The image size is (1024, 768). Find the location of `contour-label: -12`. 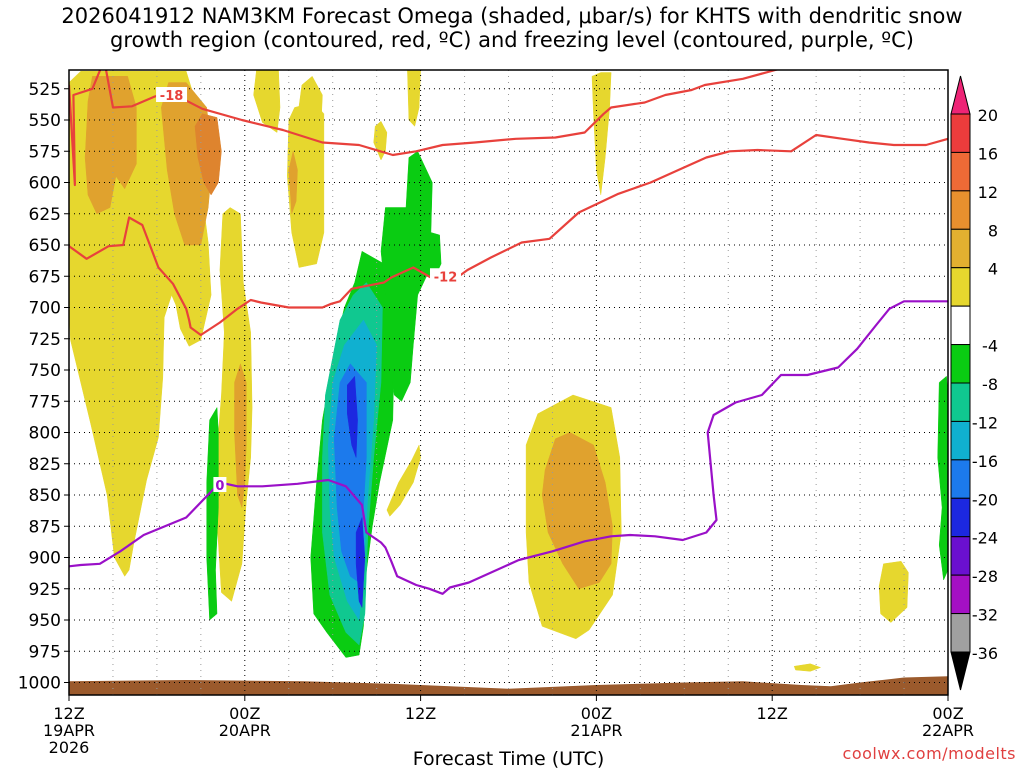

contour-label: -12 is located at coordinates (446, 277).